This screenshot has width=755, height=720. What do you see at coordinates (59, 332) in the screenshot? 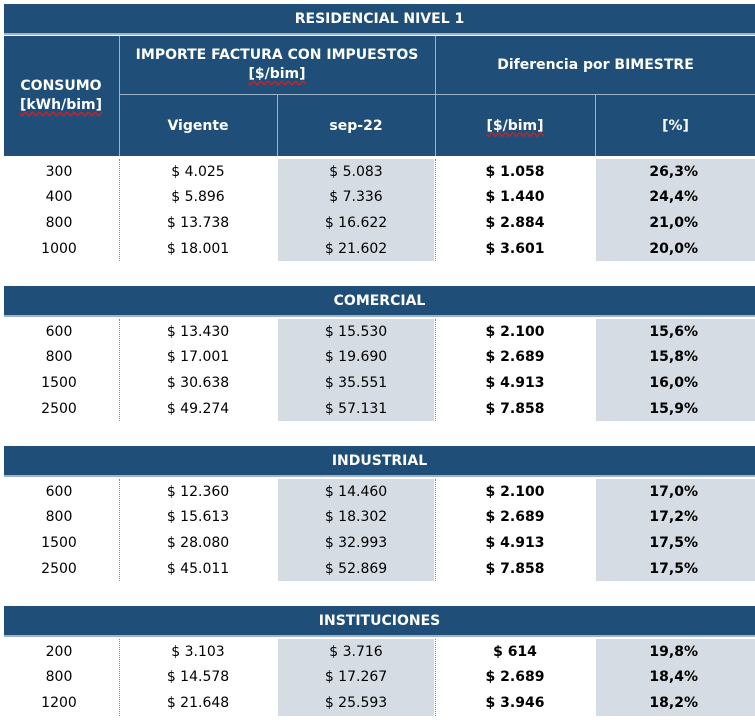
I see `cell-consumo: 600` at bounding box center [59, 332].